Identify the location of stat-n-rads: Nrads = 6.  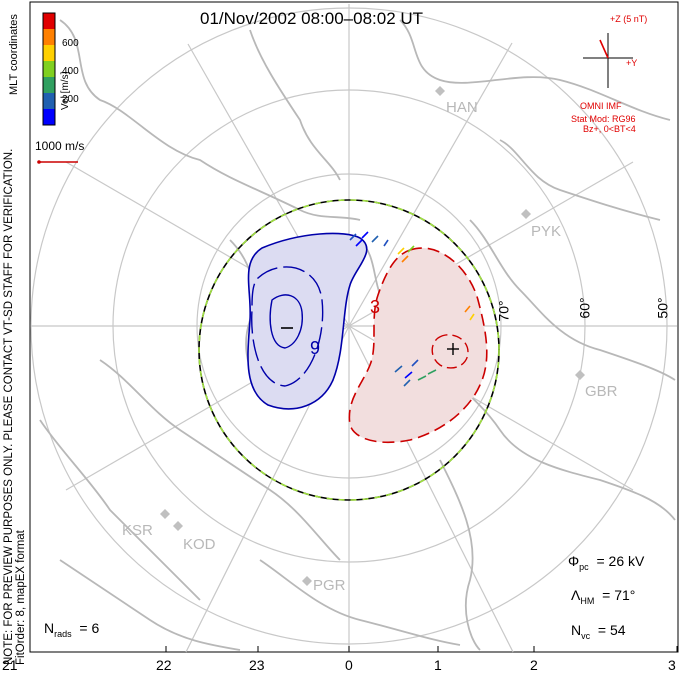
(72, 629).